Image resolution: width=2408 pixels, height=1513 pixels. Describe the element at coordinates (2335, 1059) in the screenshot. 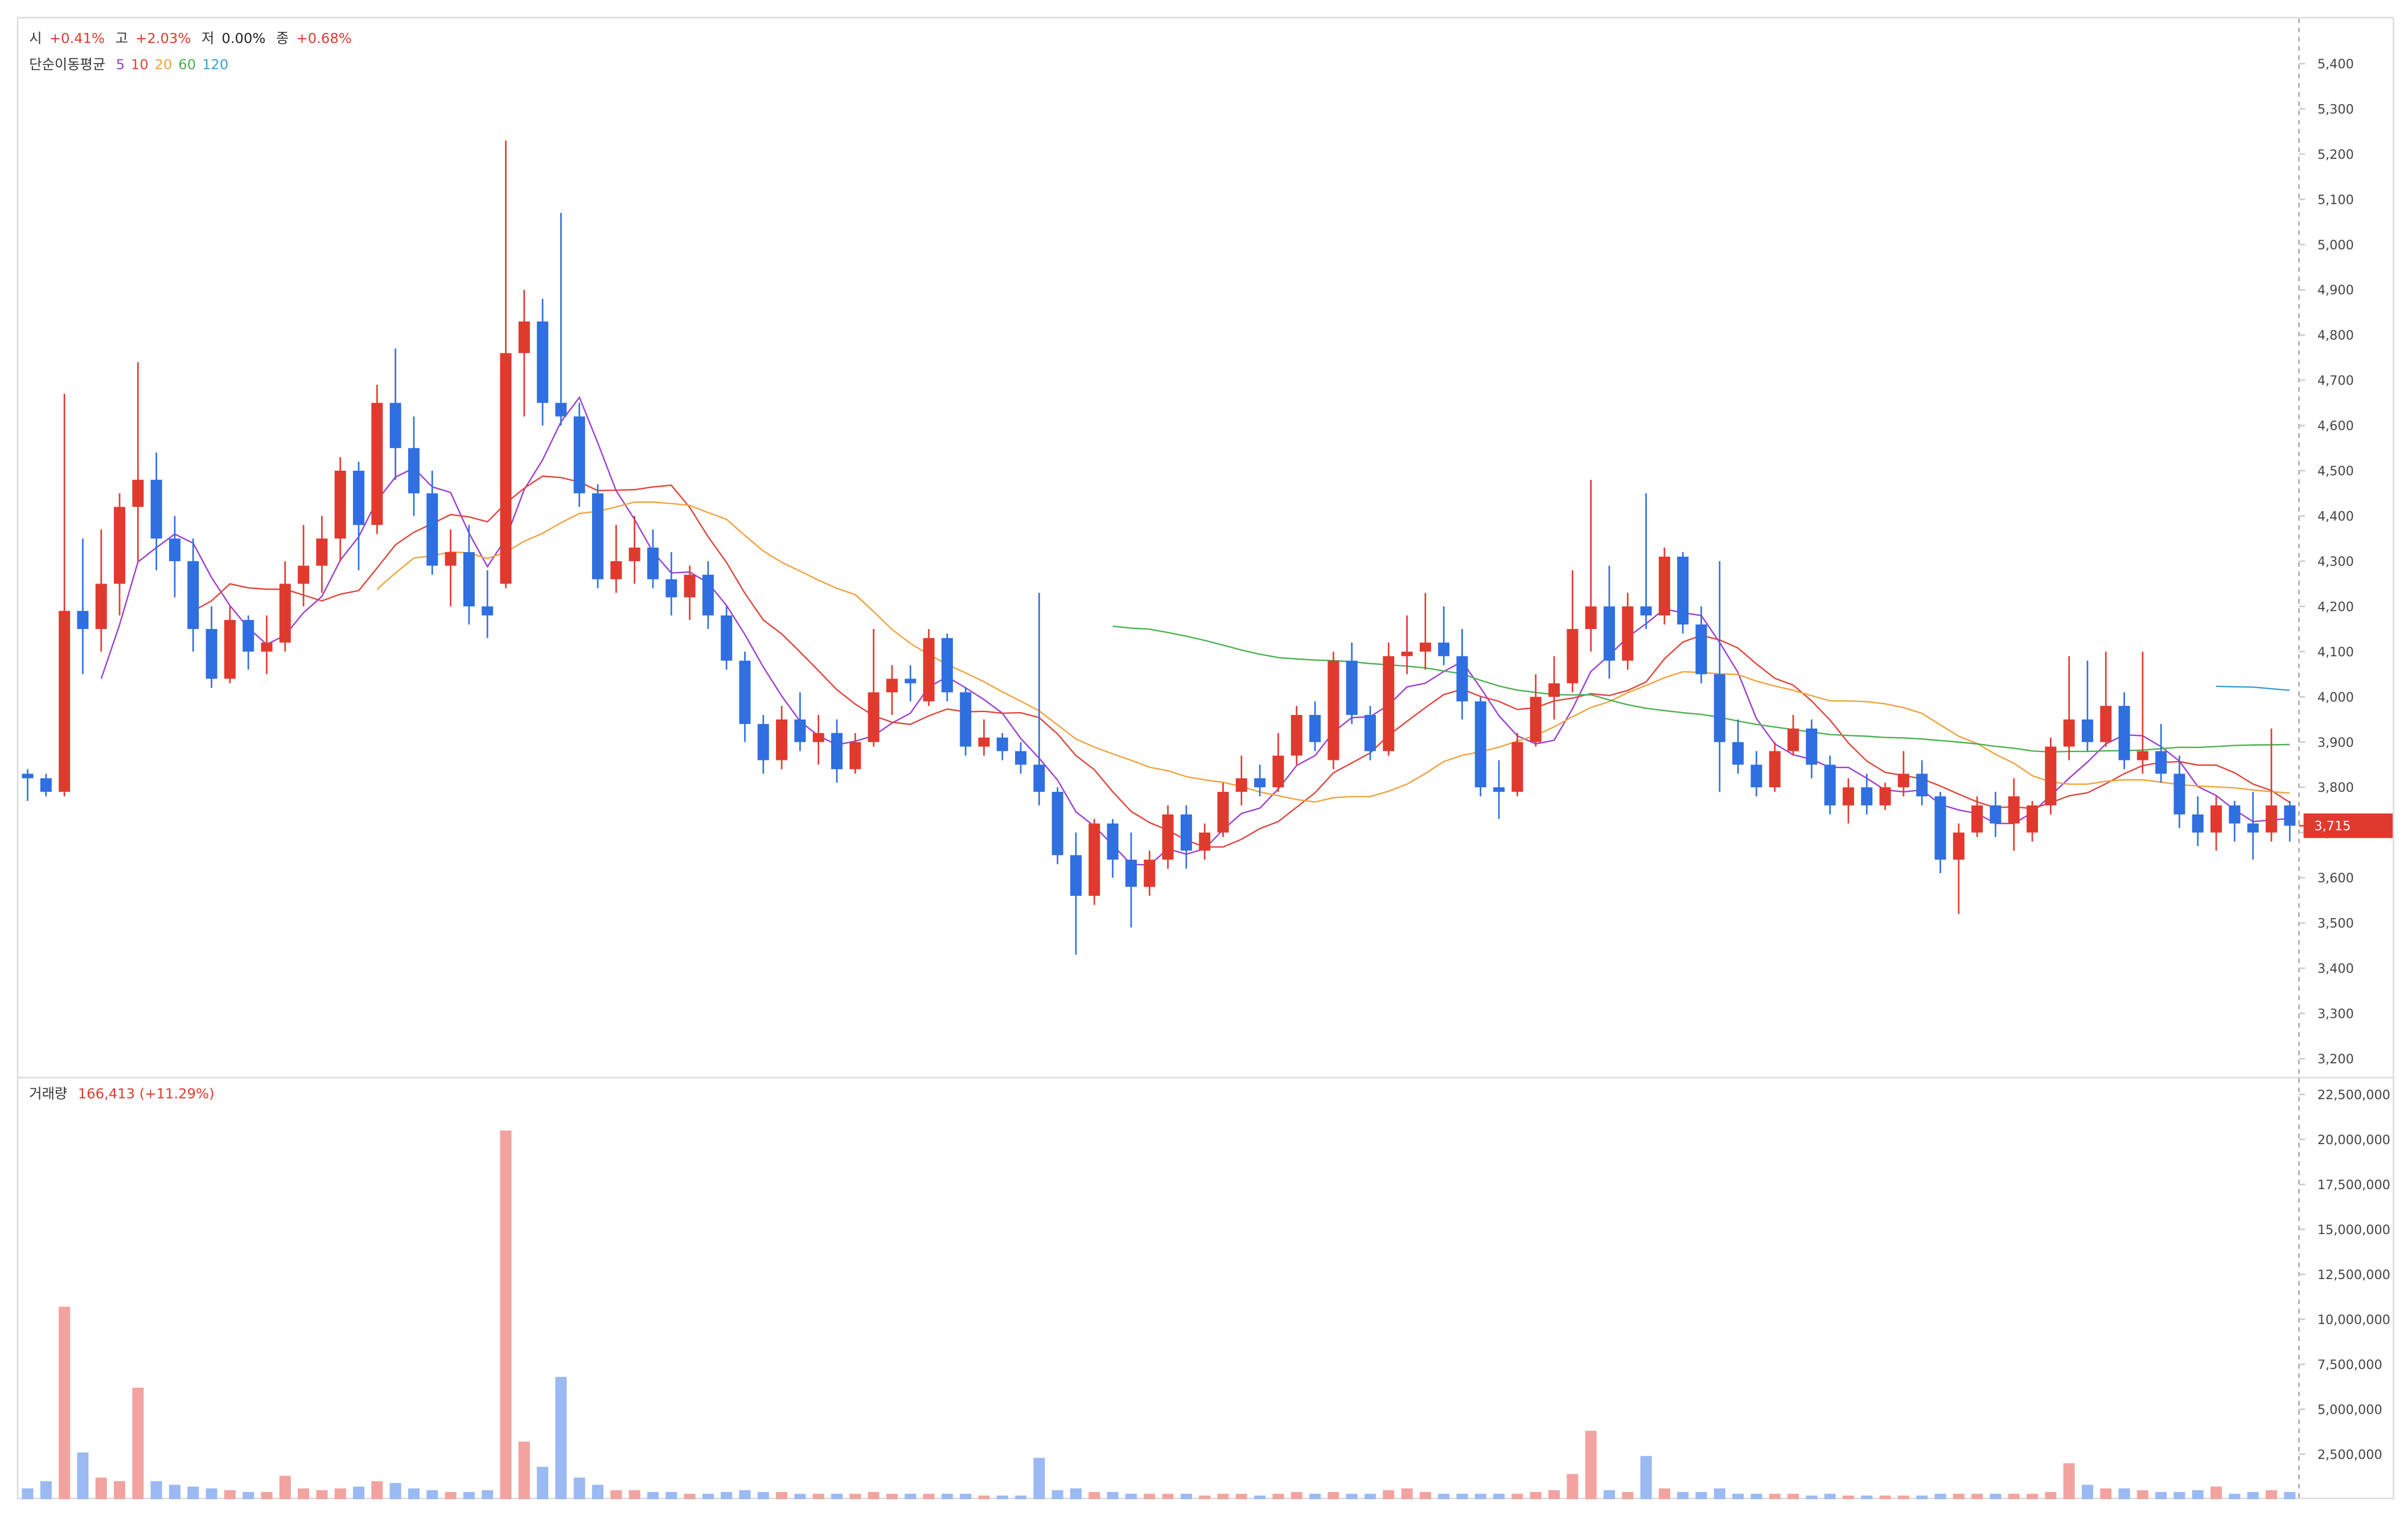

I see `y-tick-label: 3,200` at that location.